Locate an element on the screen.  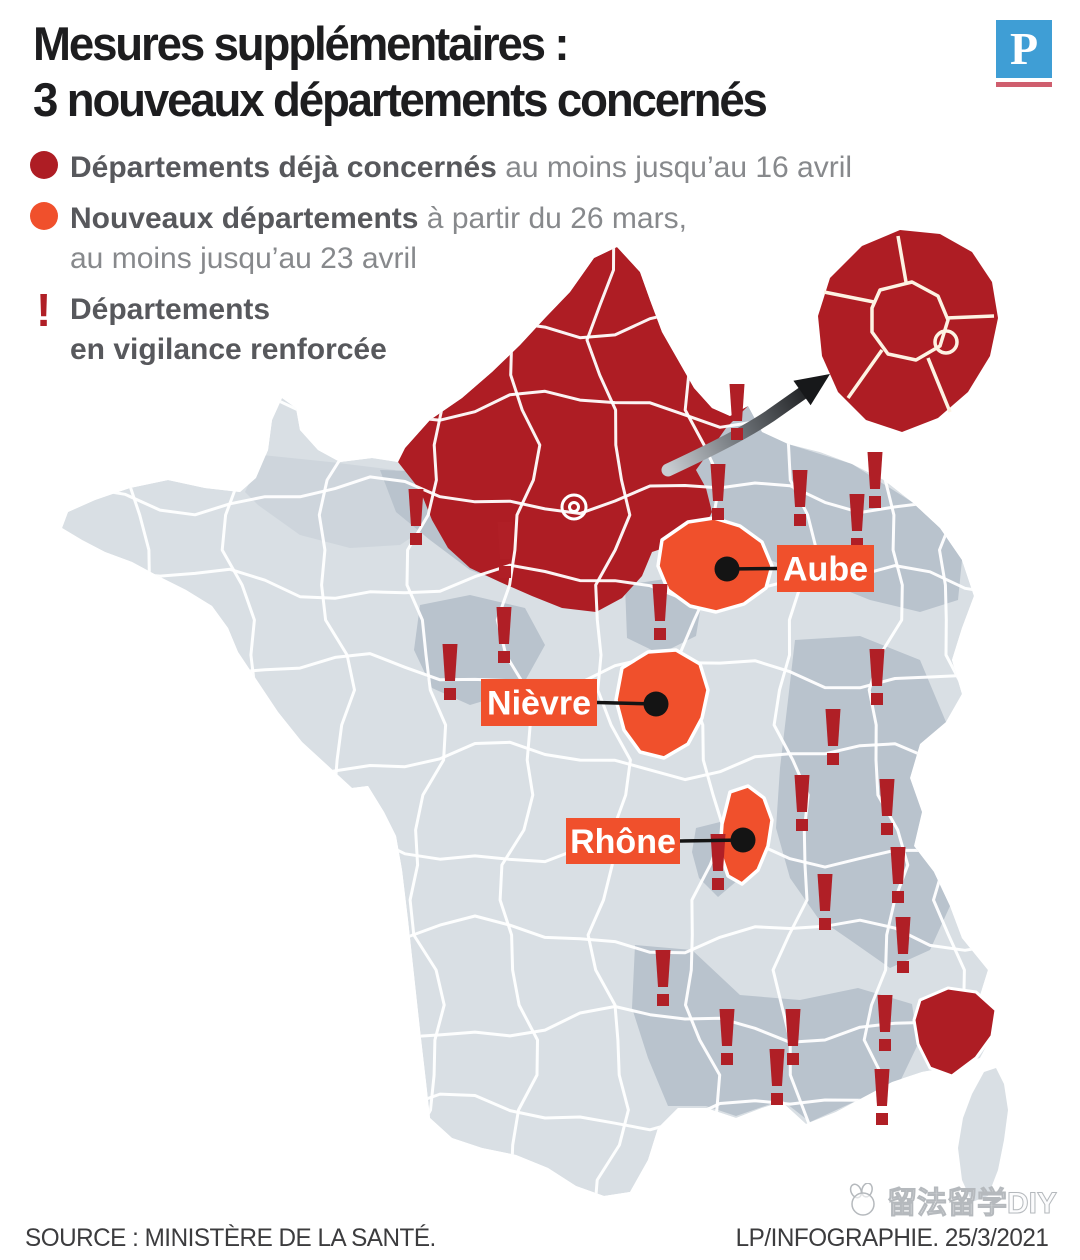
department-alpes-maritimes is located at coordinates (955, 1032).